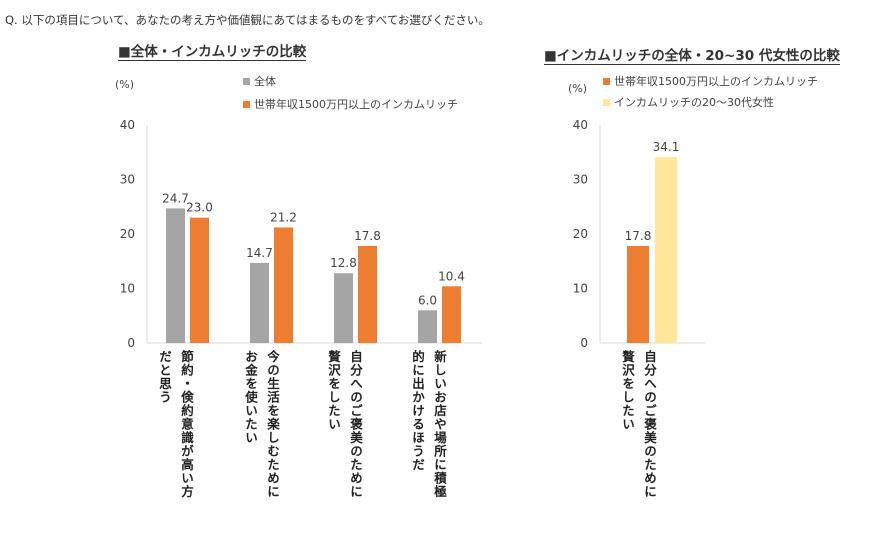  Describe the element at coordinates (259, 253) in the screenshot. I see `data-label: 14.7` at that location.